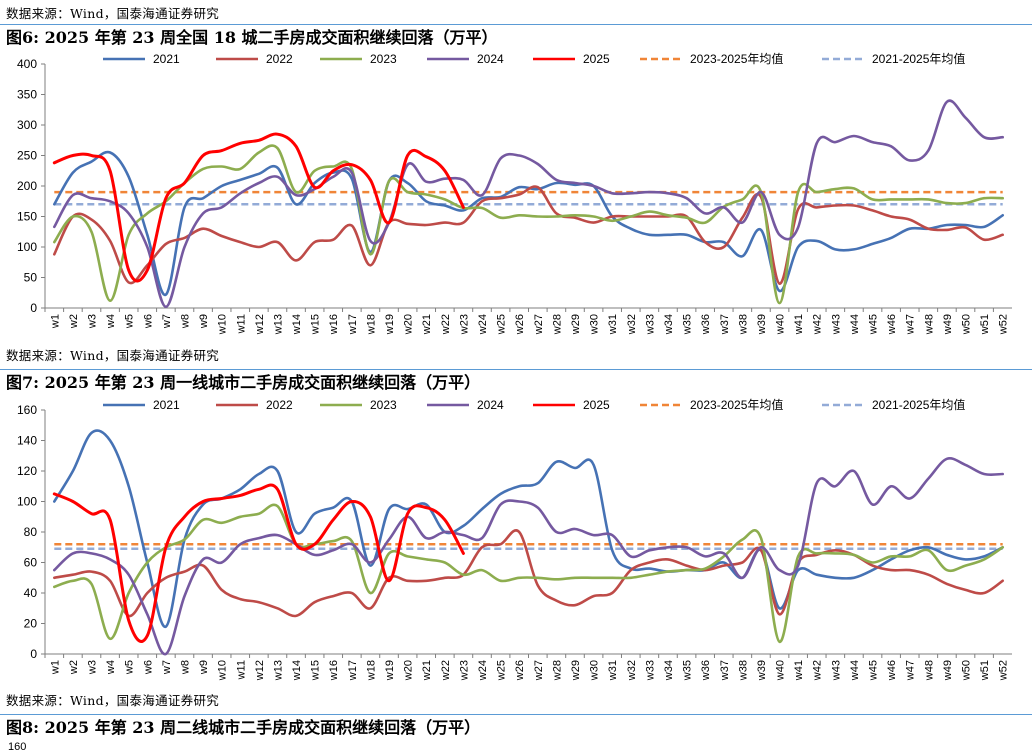 The image size is (1032, 754). I want to click on x-tick-label: w7, so click(167, 667).